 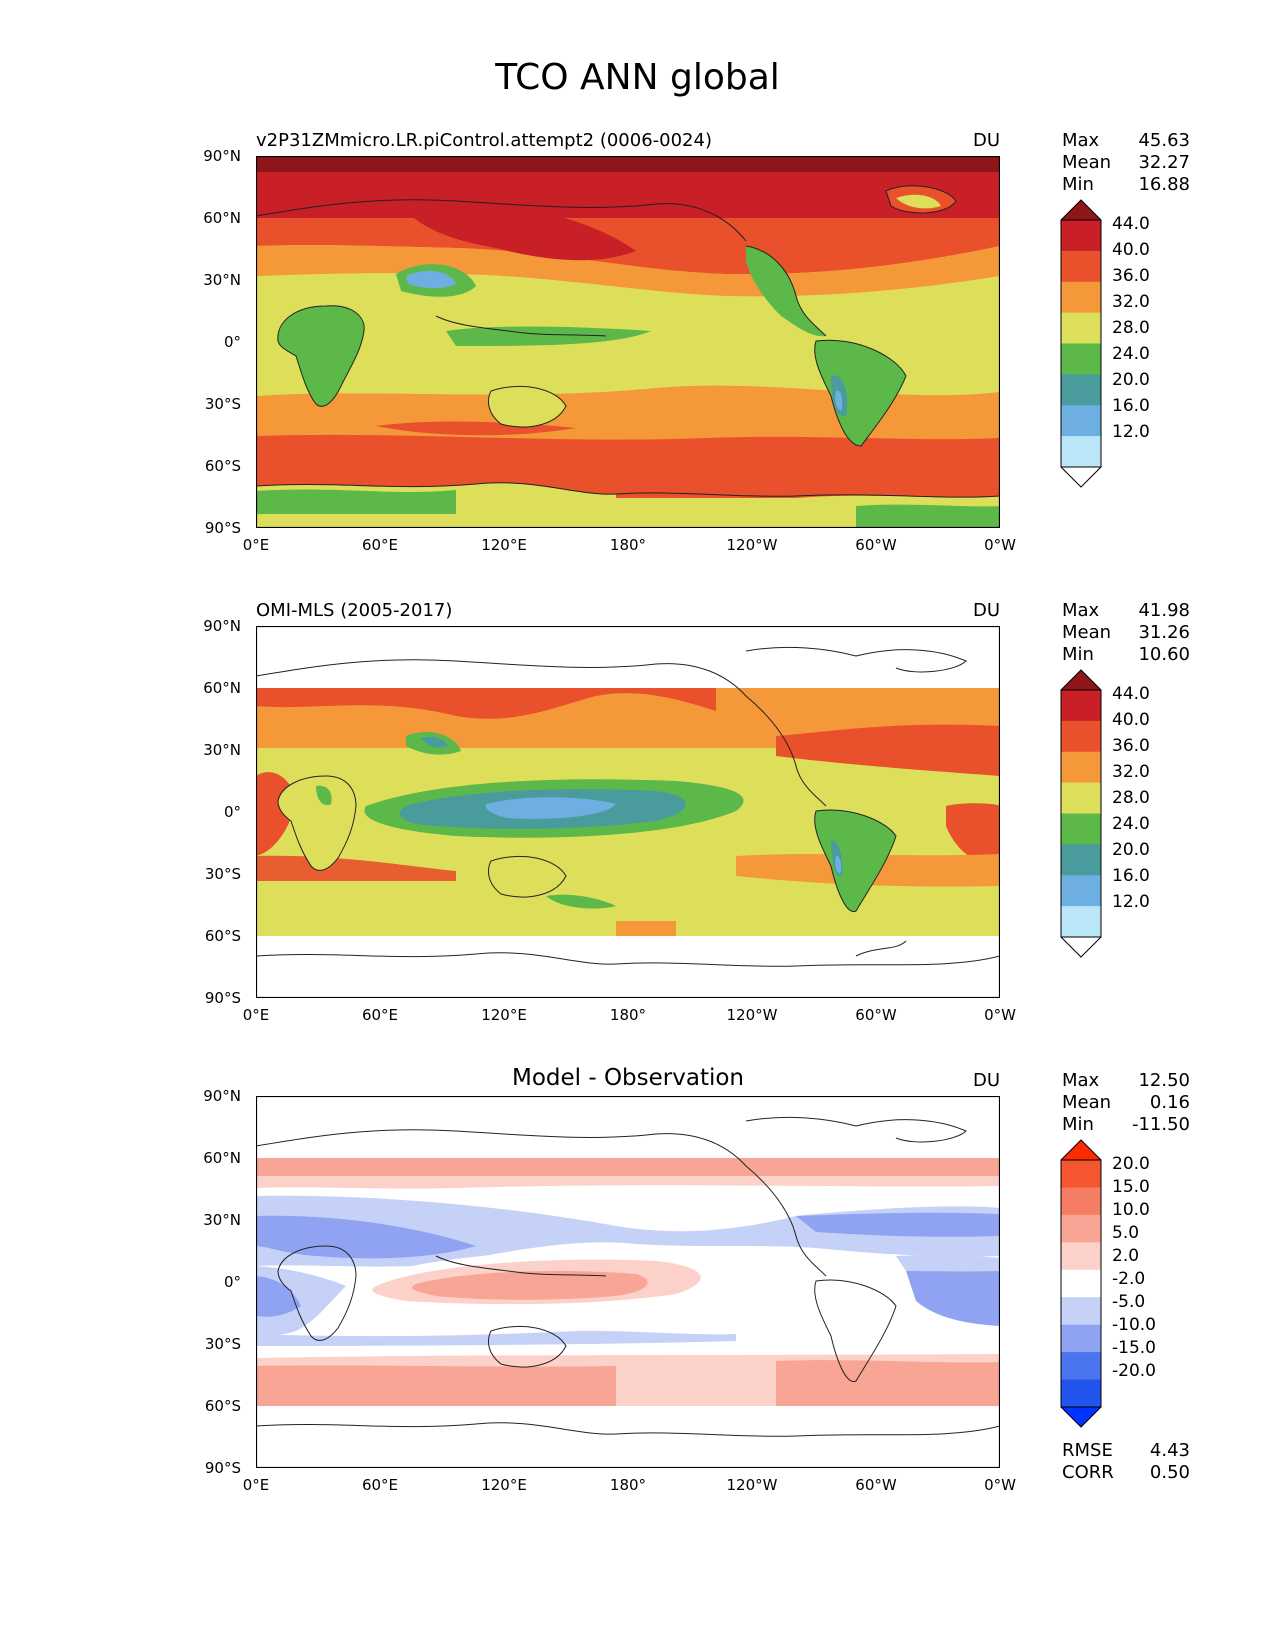 I want to click on stat-max-label: Max, so click(x=1081, y=140).